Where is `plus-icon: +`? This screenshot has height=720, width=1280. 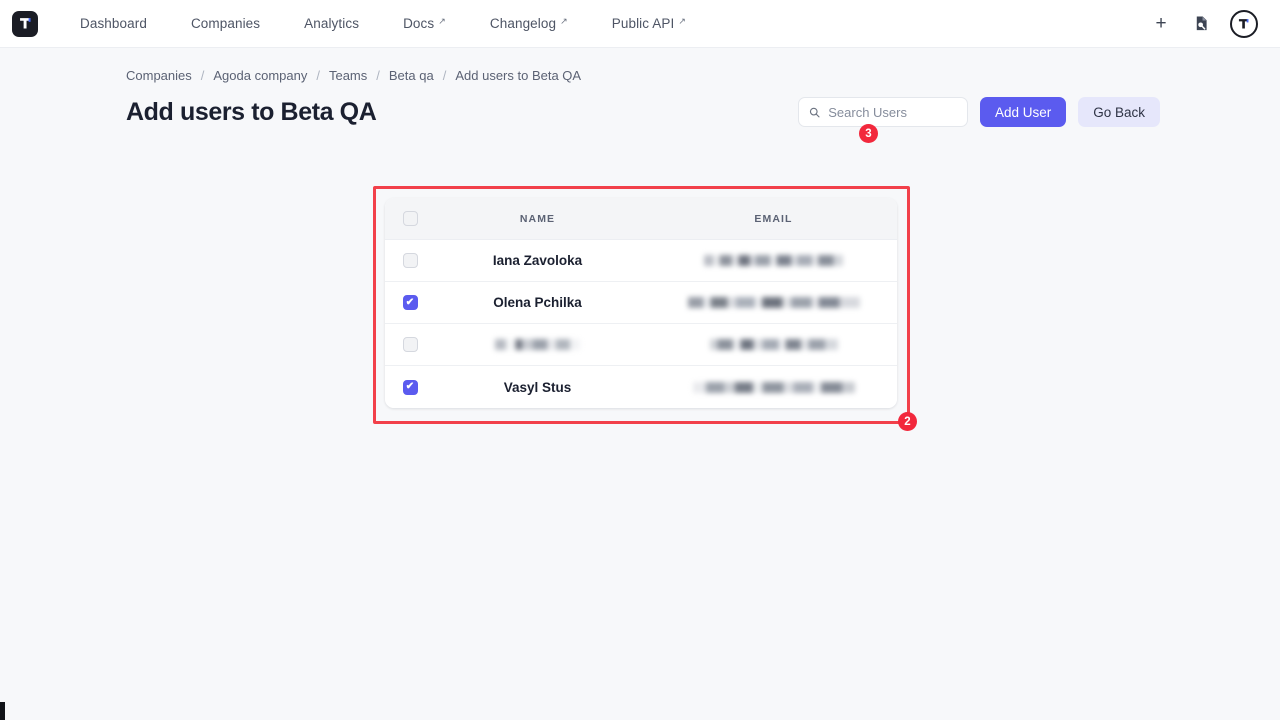
plus-icon: + is located at coordinates (1161, 23).